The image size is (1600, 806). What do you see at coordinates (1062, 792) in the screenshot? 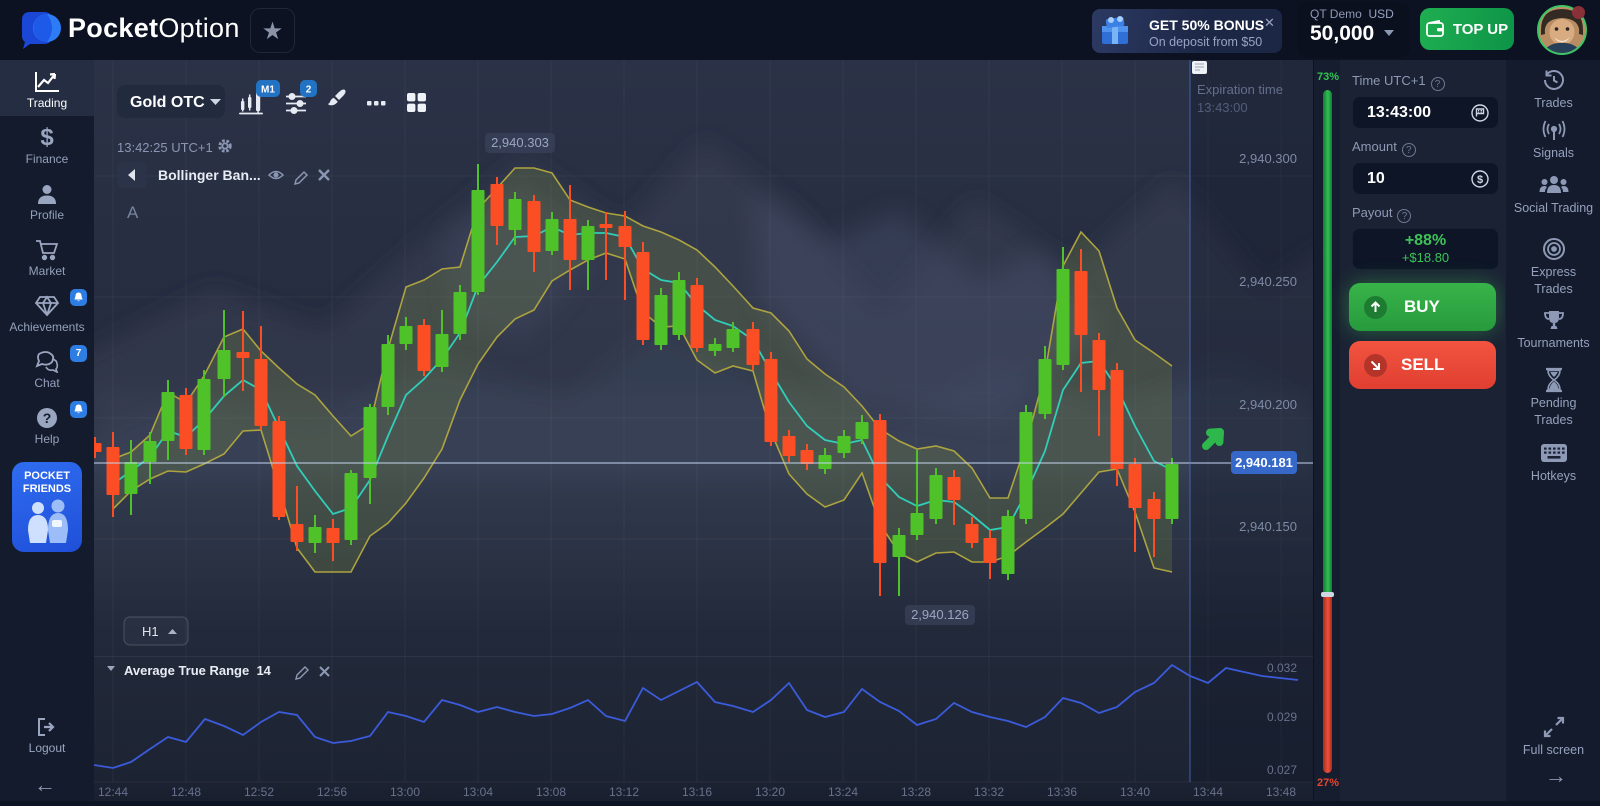
I see `svg-text: 13:36` at bounding box center [1062, 792].